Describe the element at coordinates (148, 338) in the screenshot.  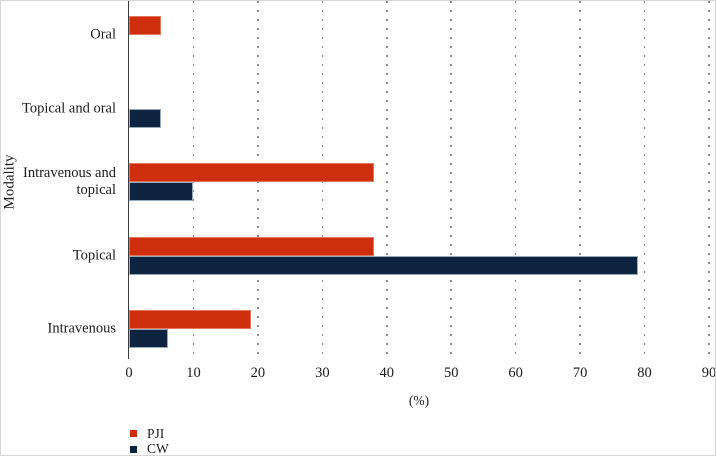
I see `bar-cw-intravenous` at that location.